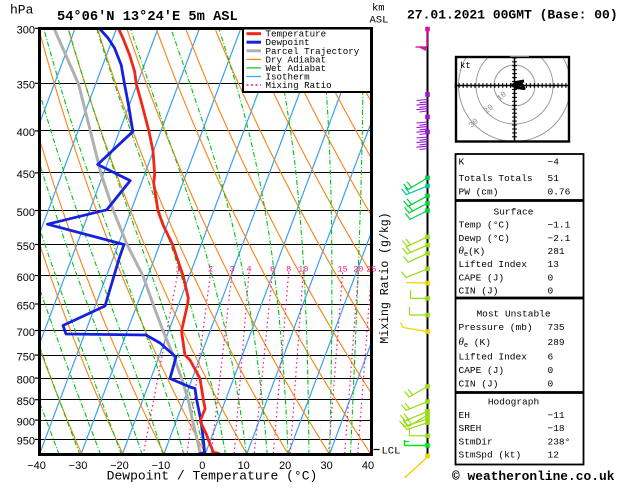 This screenshot has height=491, width=629. I want to click on svg-text: 15, so click(342, 270).